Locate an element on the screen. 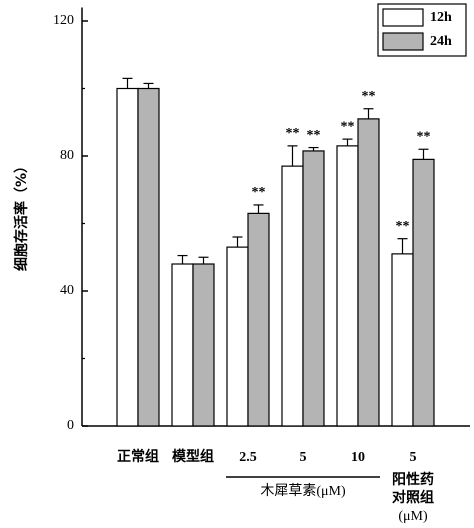 The image size is (474, 528). positive-label: (μM) is located at coordinates (413, 516).